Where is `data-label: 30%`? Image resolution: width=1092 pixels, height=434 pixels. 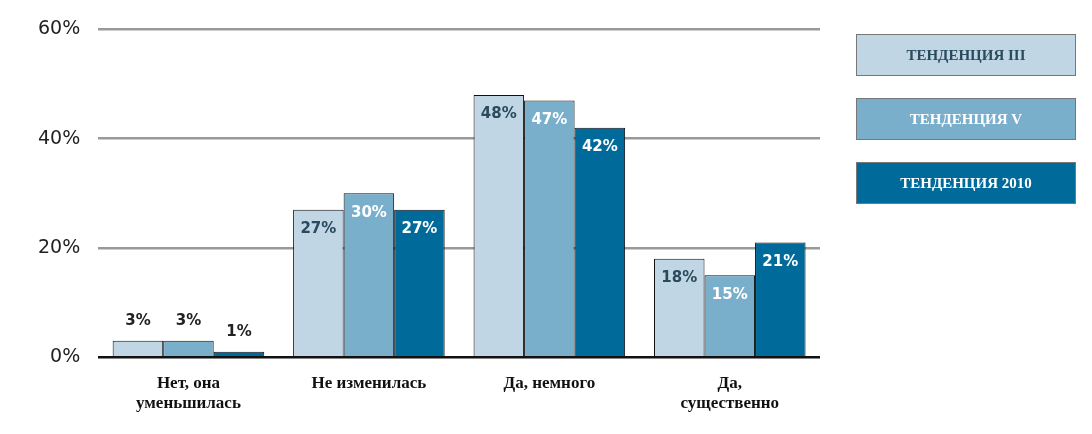
data-label: 30% is located at coordinates (368, 211).